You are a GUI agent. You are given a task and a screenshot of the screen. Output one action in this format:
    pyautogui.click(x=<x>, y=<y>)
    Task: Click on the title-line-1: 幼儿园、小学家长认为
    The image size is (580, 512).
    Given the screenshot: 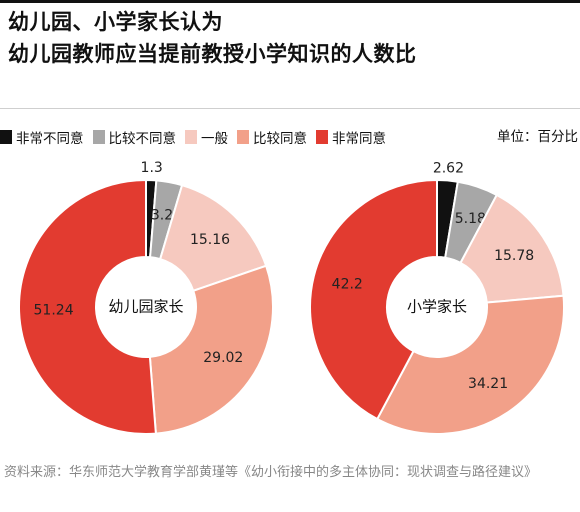 What is the action you would take?
    pyautogui.click(x=115, y=22)
    